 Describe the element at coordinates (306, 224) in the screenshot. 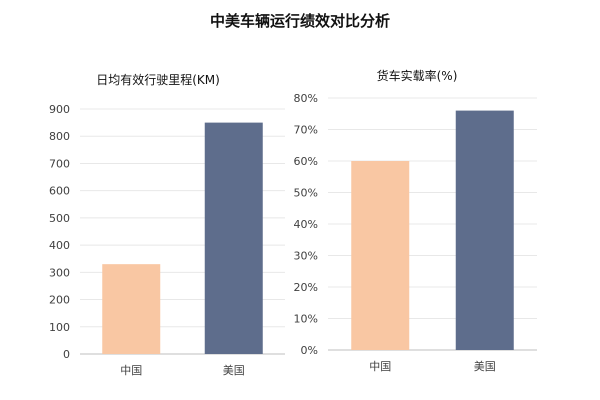

I see `chart-2-y-tick-label: 40%` at that location.